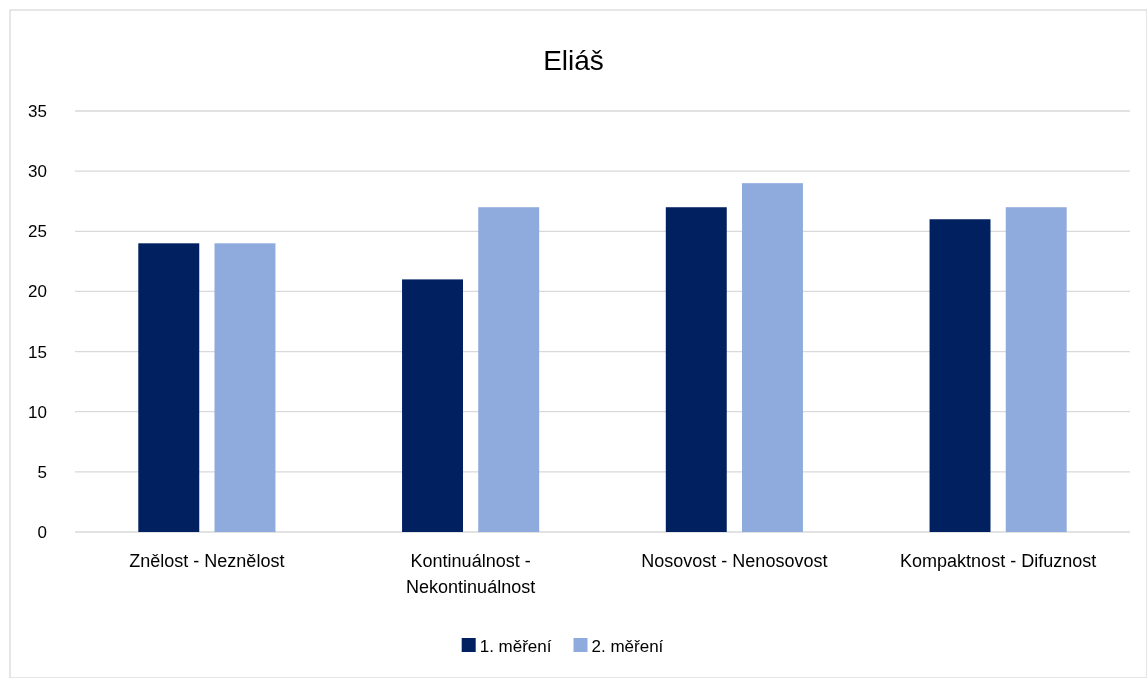 The image size is (1147, 678). I want to click on x-tick-label: Kompaktnost - Difuznost, so click(998, 561).